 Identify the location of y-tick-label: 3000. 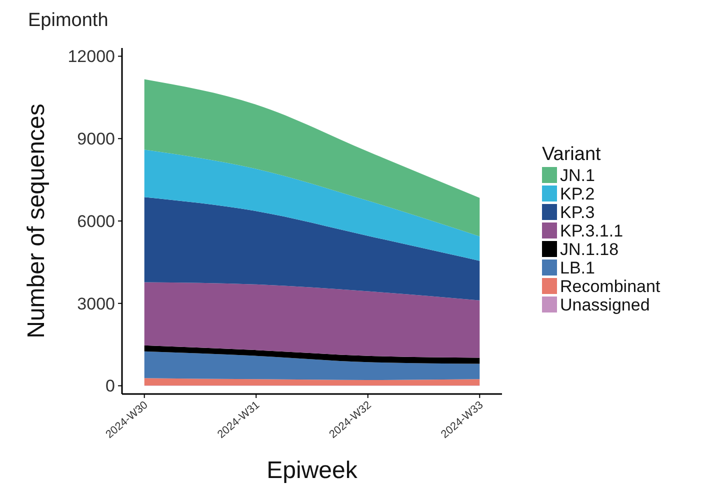
(96, 304).